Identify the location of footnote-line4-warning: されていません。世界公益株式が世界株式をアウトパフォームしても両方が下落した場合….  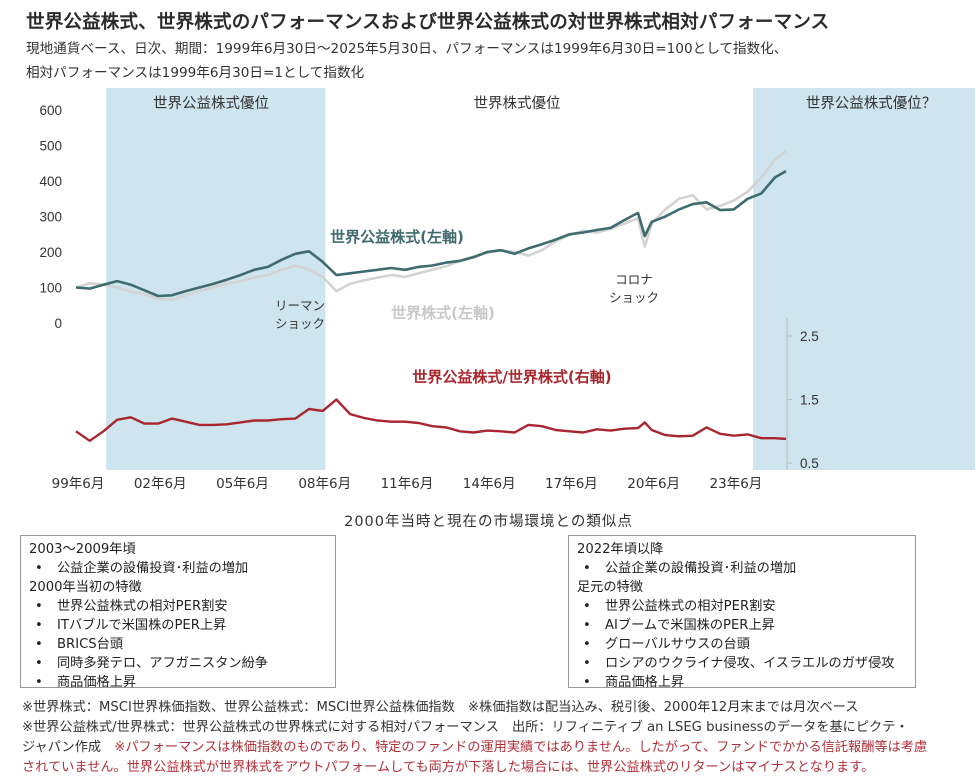
(448, 765).